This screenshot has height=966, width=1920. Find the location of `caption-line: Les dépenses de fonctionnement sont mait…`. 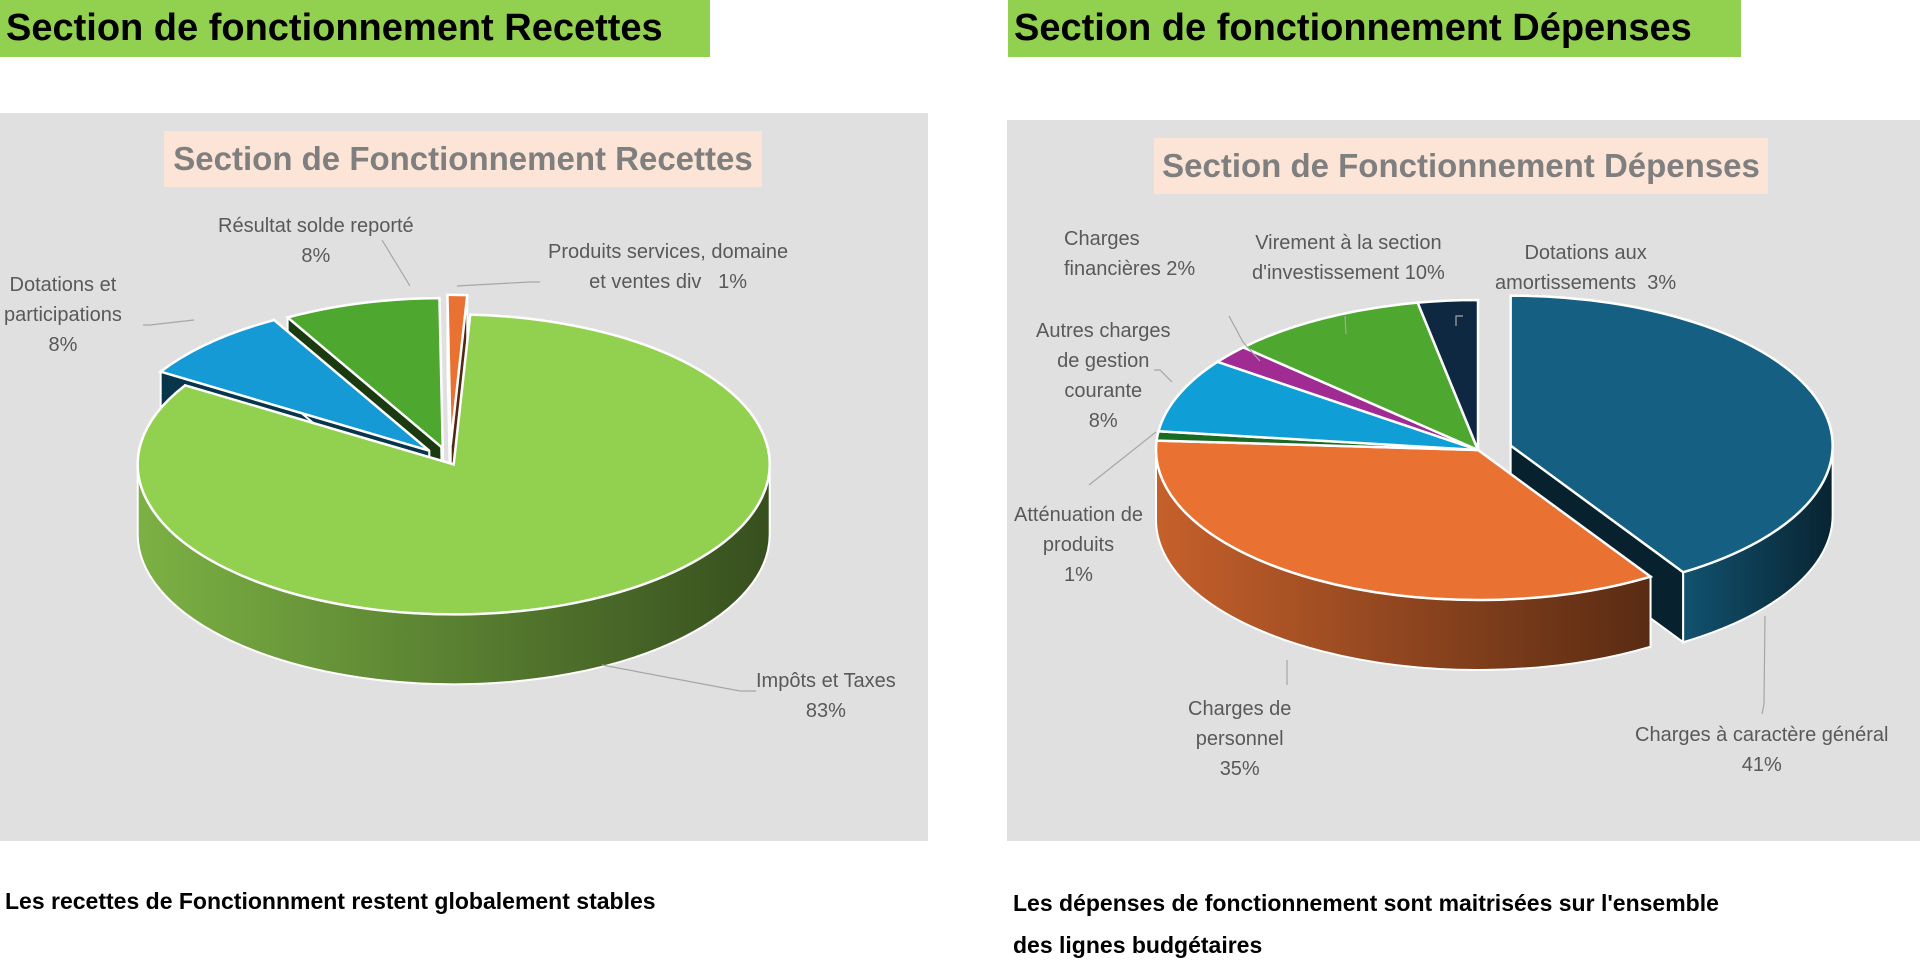

caption-line: Les dépenses de fonctionnement sont mait… is located at coordinates (1366, 903).